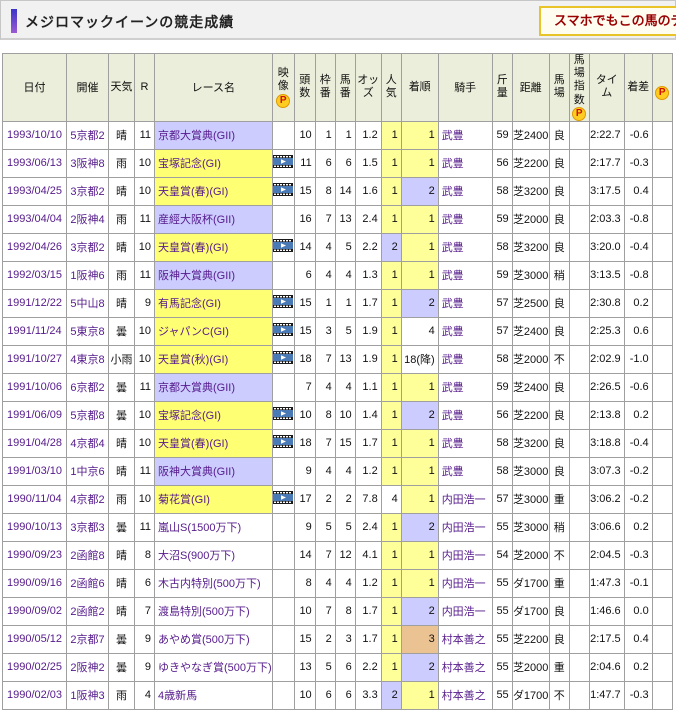 Image resolution: width=676 pixels, height=716 pixels. What do you see at coordinates (87, 584) in the screenshot?
I see `venue-link: 2函館6` at bounding box center [87, 584].